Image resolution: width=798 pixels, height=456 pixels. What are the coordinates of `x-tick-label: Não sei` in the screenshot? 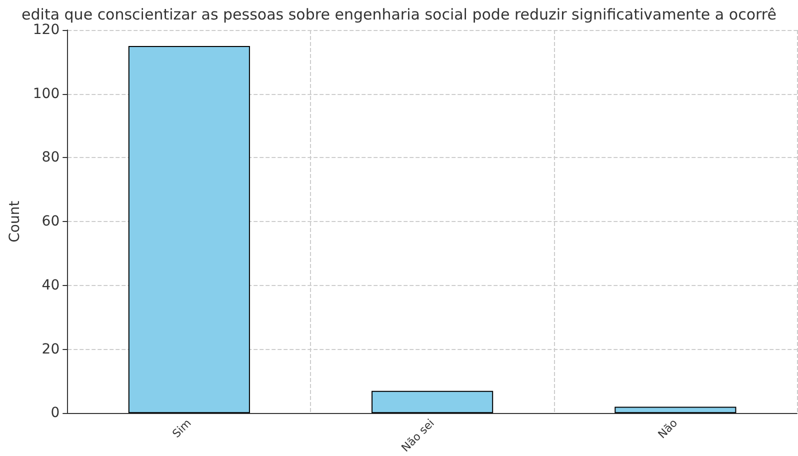 It's located at (417, 435).